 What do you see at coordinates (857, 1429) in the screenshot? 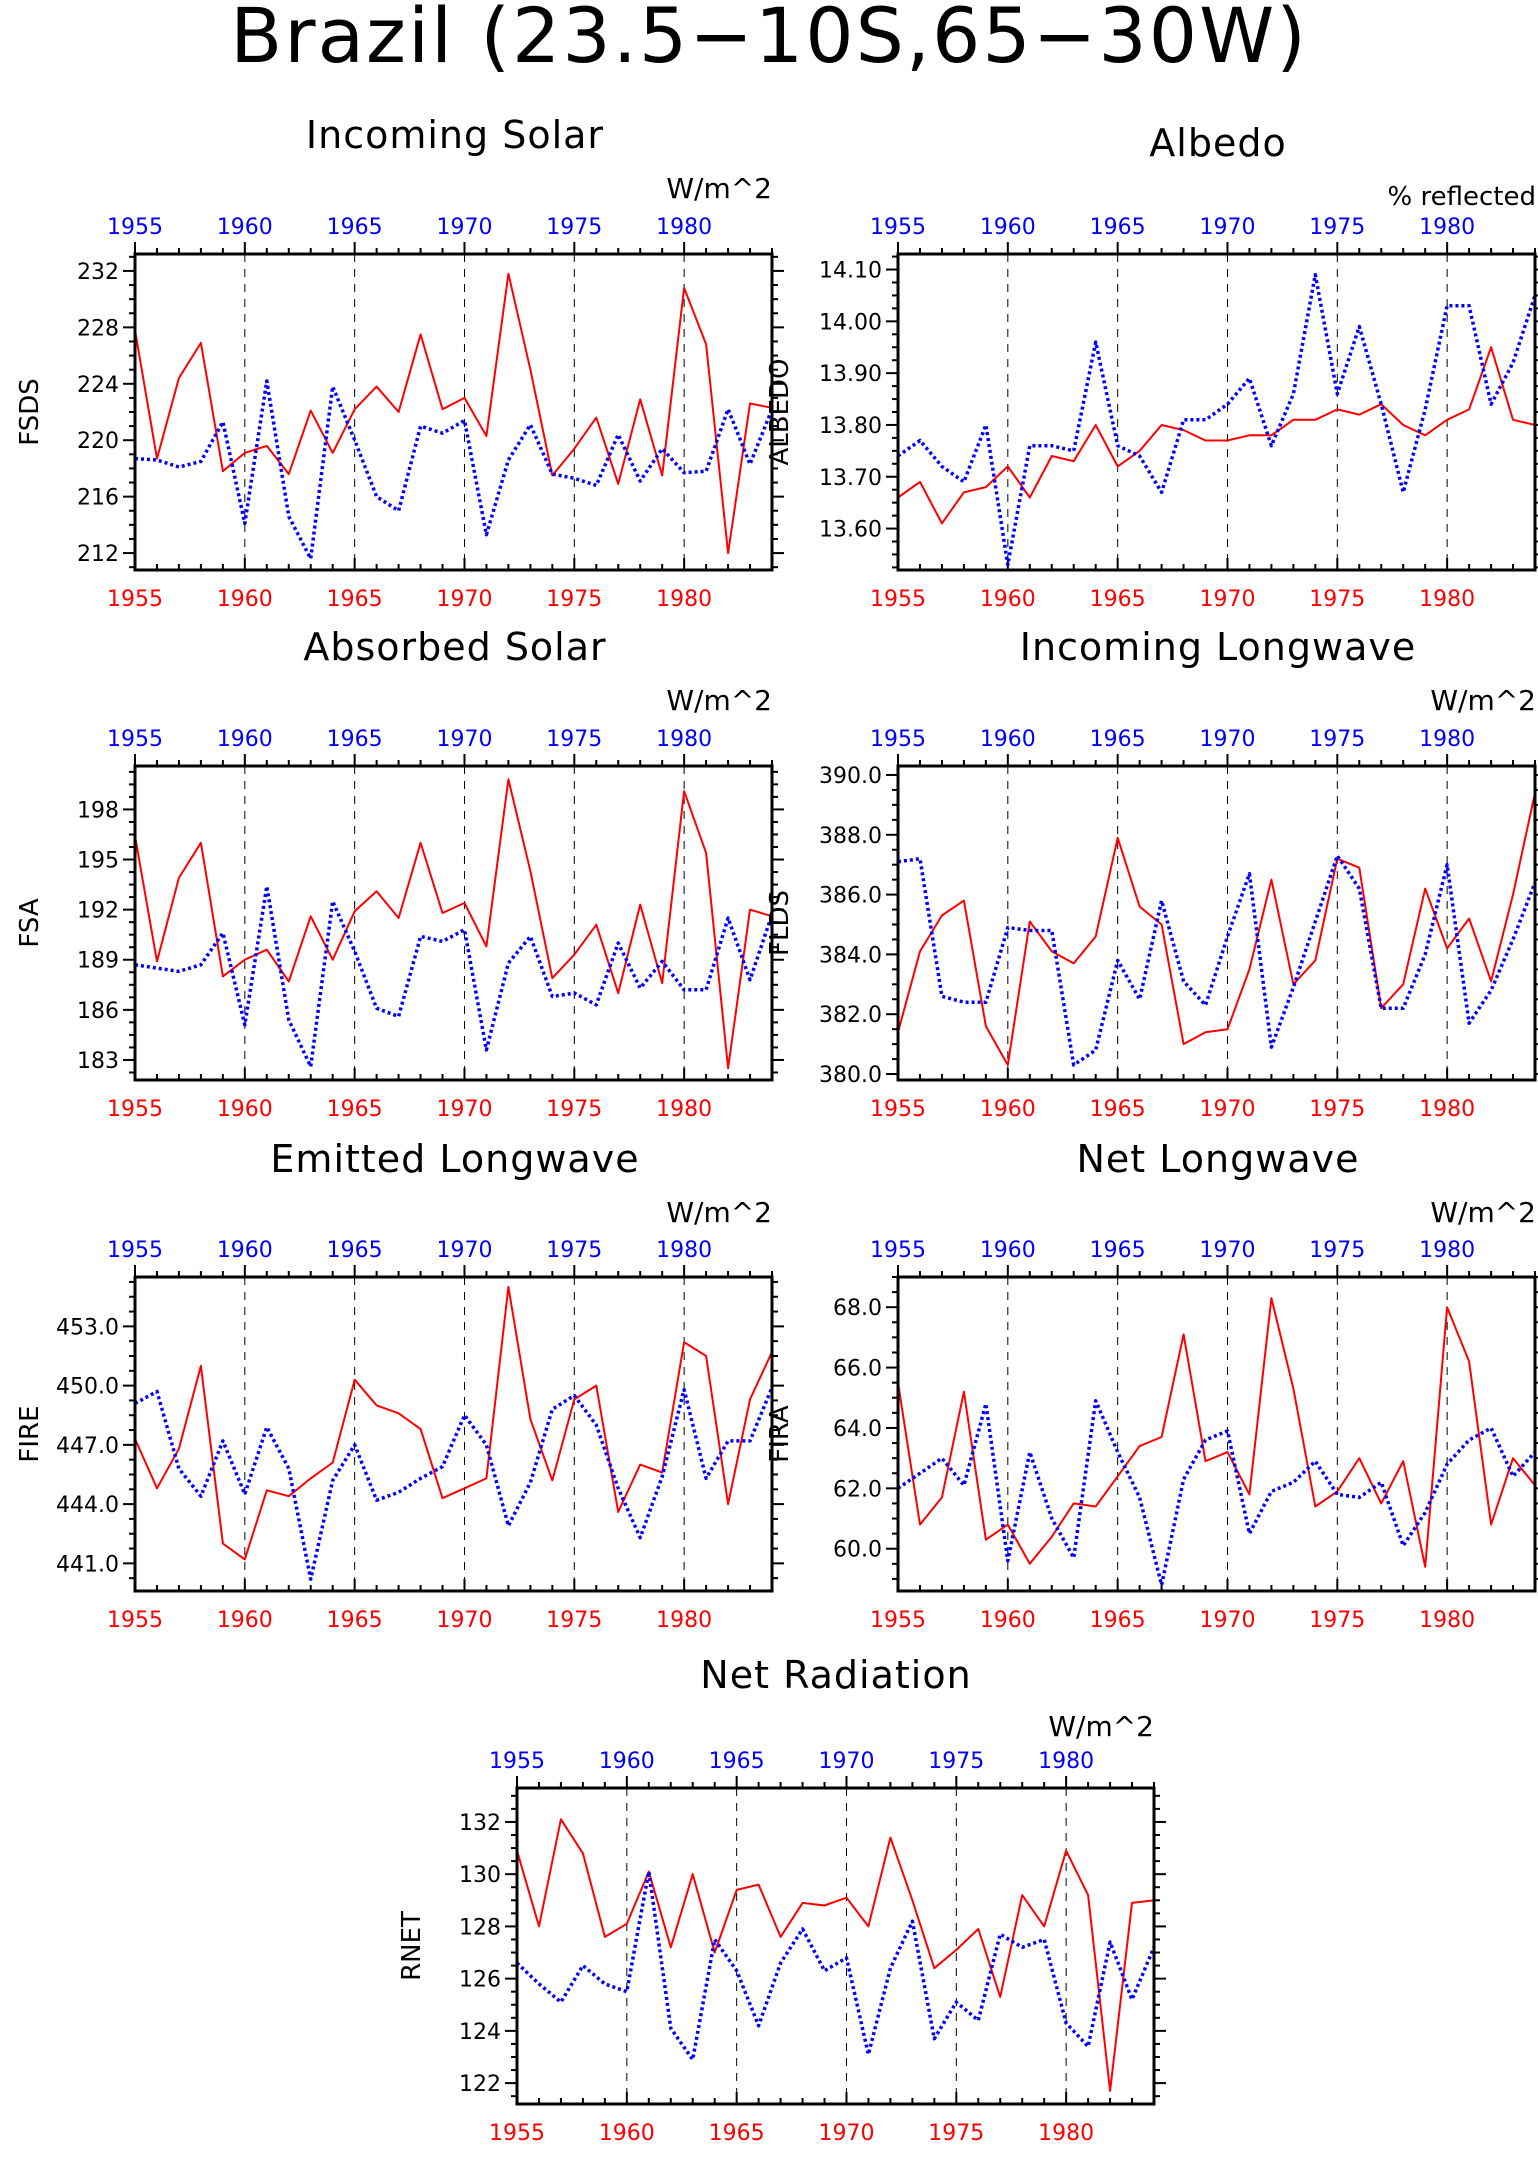
I see `y-tick-label: 64.0` at bounding box center [857, 1429].